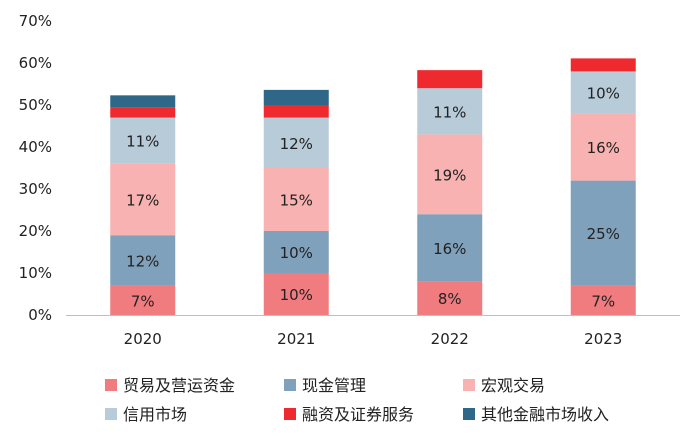  I want to click on legend-label: 信用市场, so click(155, 414).